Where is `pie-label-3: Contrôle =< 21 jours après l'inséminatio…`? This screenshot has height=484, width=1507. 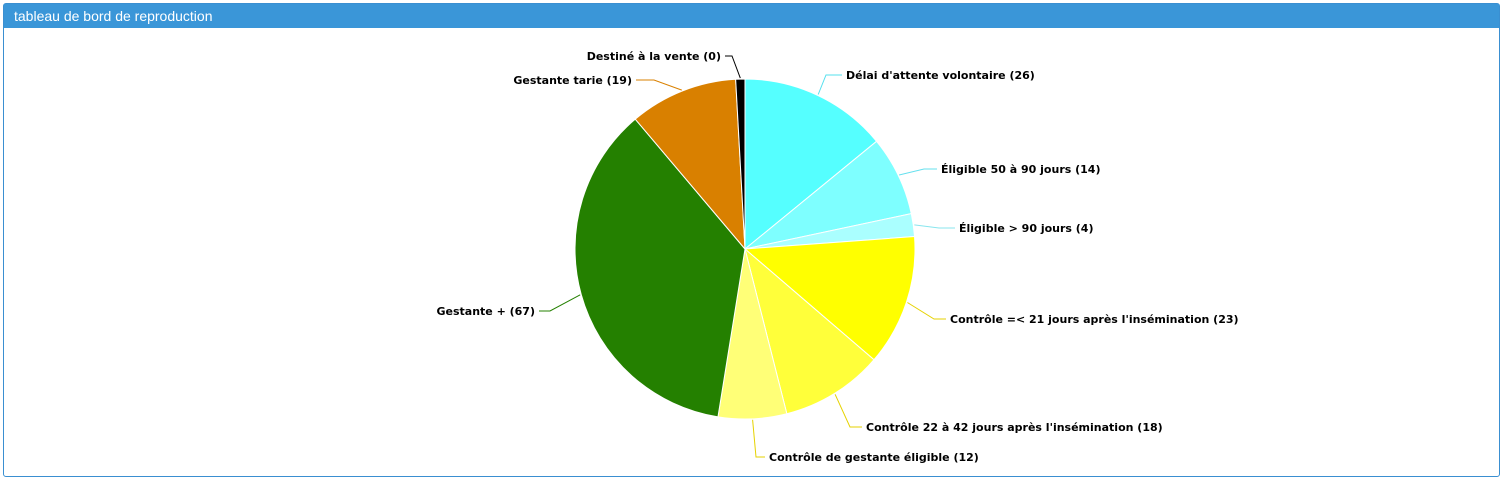 pie-label-3: Contrôle =< 21 jours après l'inséminatio… is located at coordinates (1094, 319).